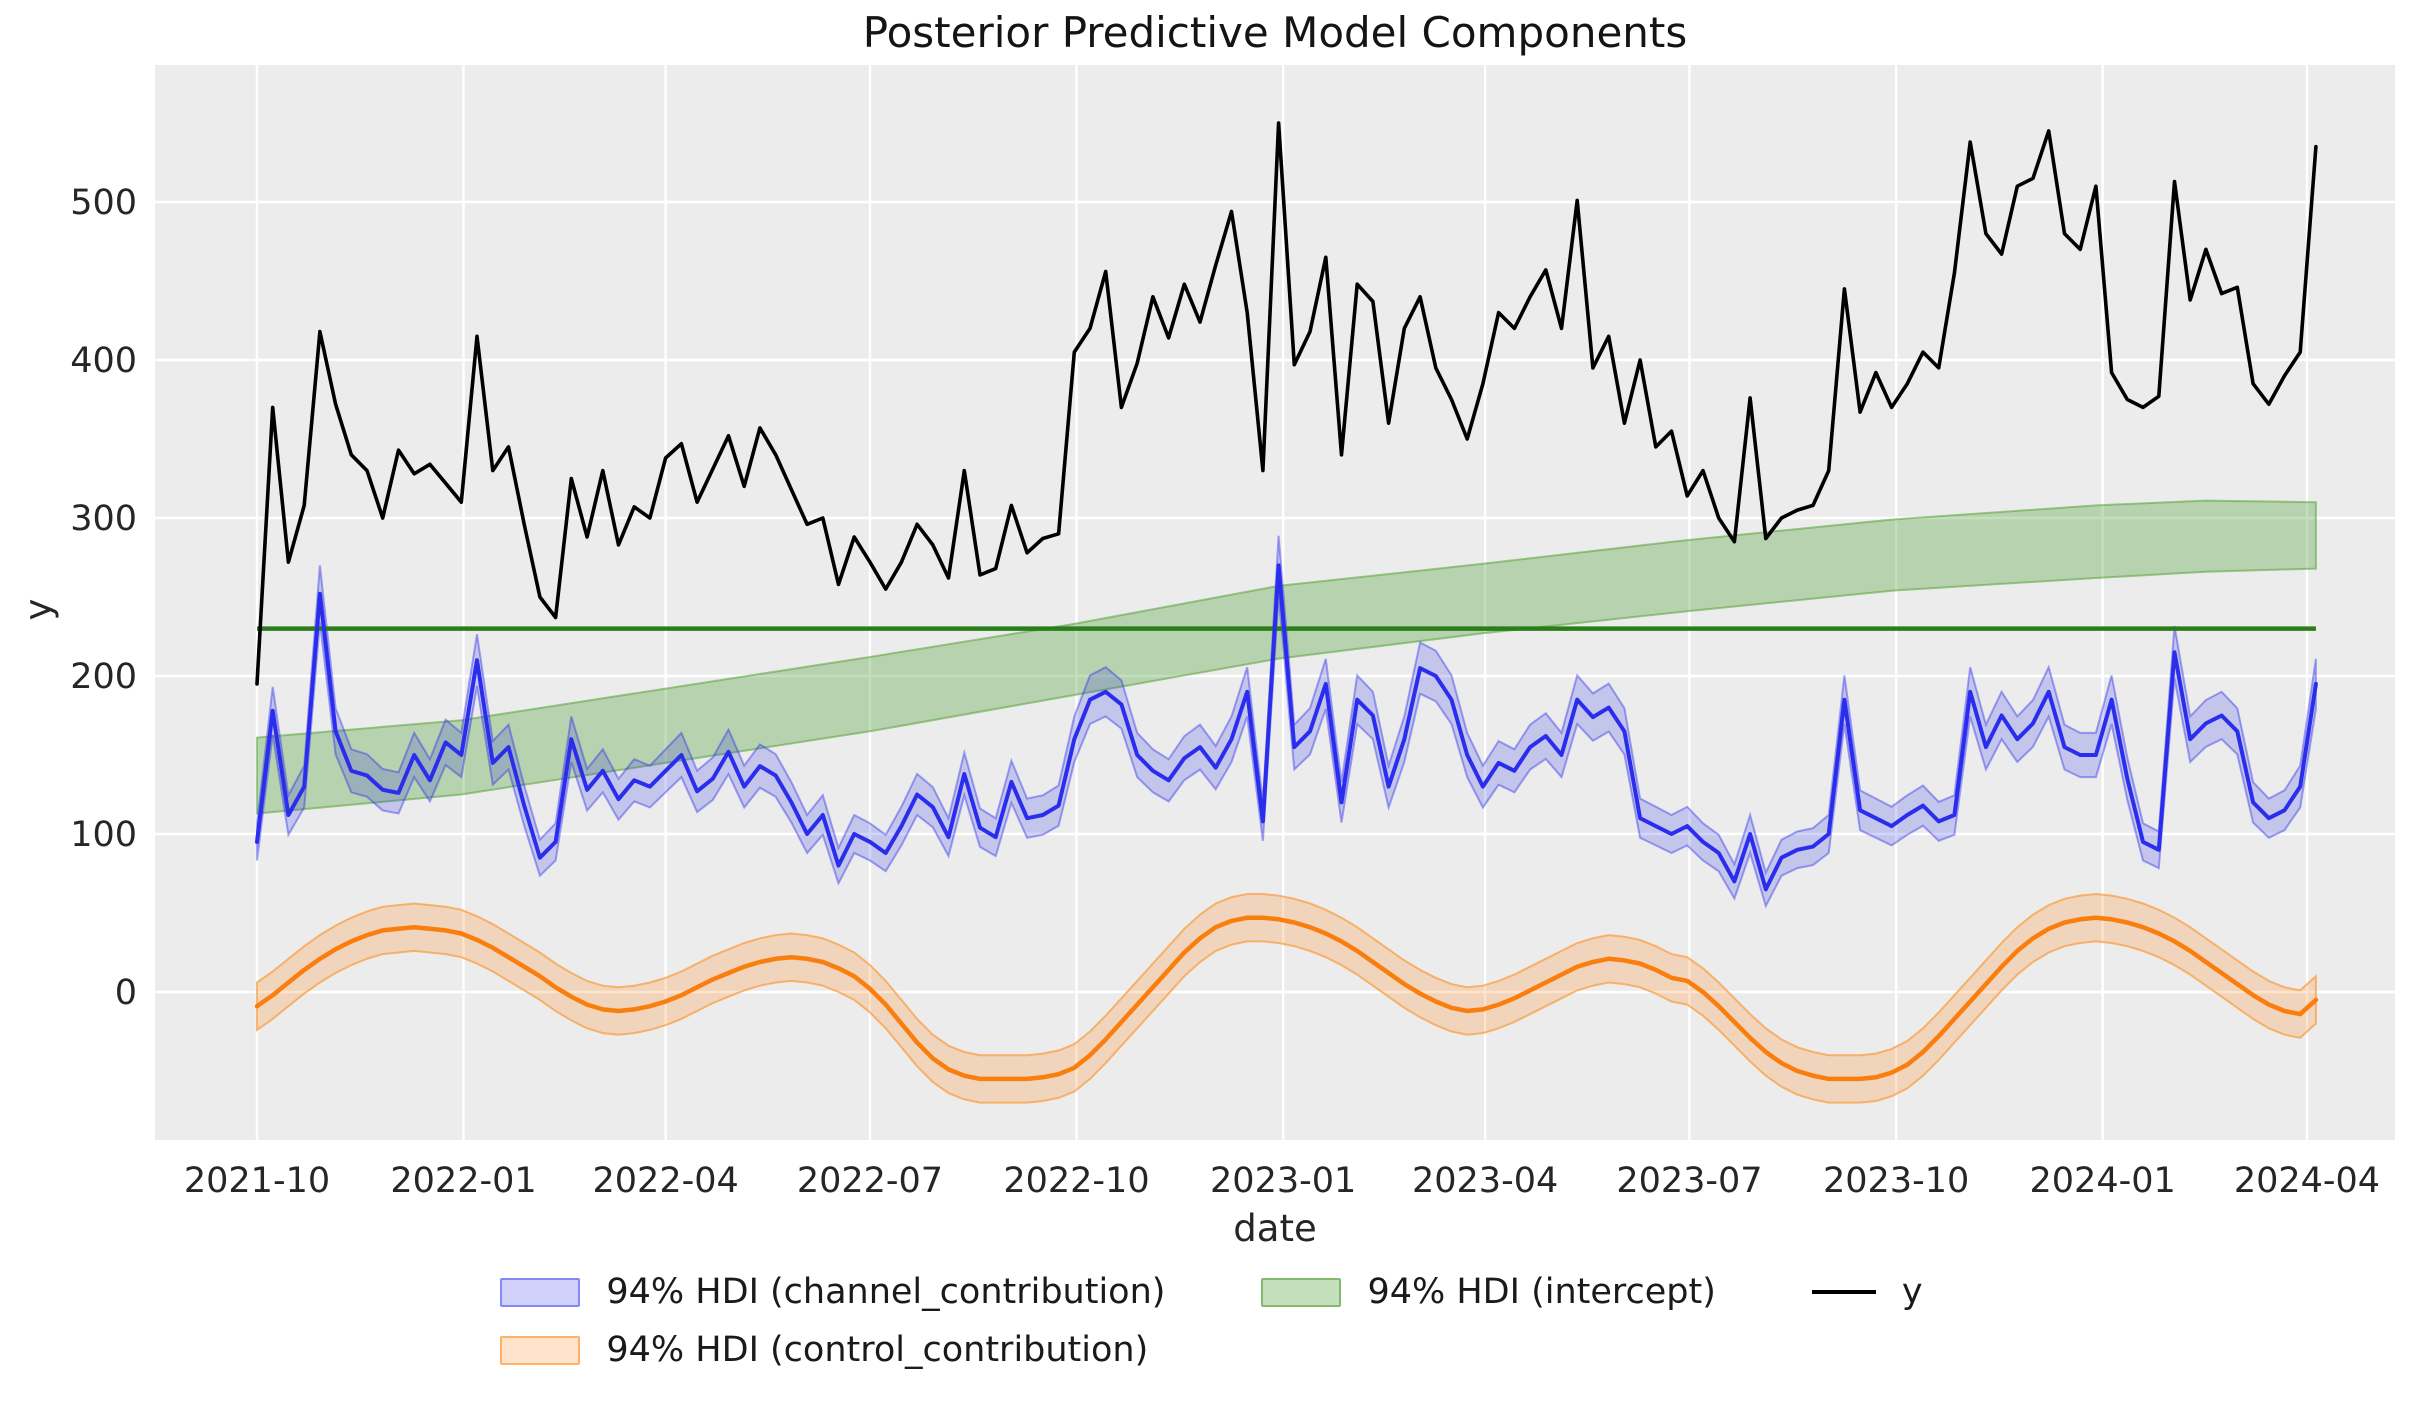 Image resolution: width=2423 pixels, height=1423 pixels. I want to click on chart-title: Posterior Predictive Model Components, so click(1275, 32).